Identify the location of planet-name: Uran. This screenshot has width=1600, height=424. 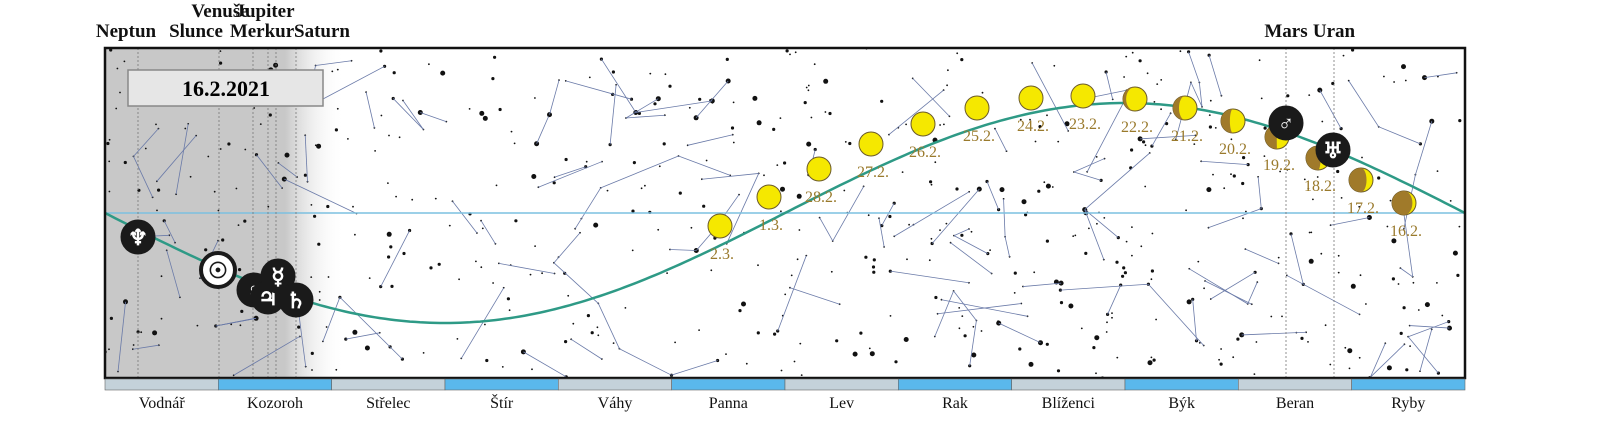
(1334, 31).